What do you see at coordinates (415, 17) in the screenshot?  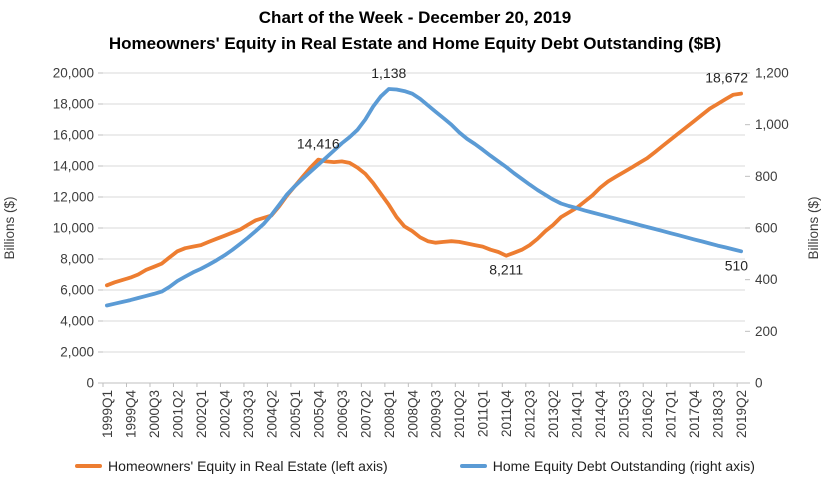 I see `chart-title: Chart of the Week - December 20, 2019` at bounding box center [415, 17].